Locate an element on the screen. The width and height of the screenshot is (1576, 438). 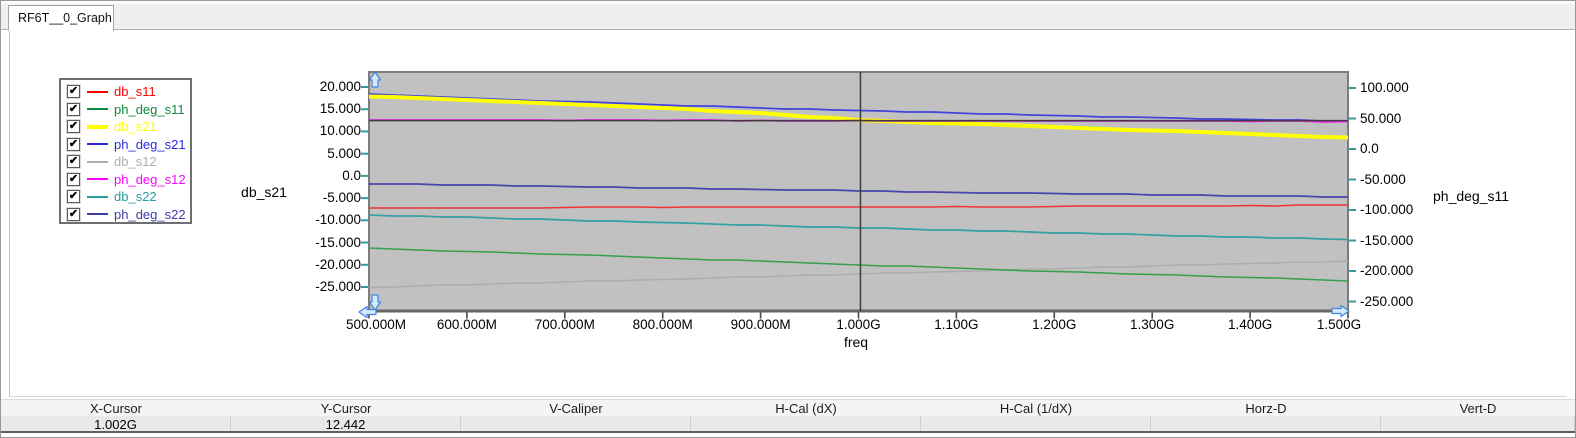
right-axis-tick-label: -100.000 is located at coordinates (1387, 209).